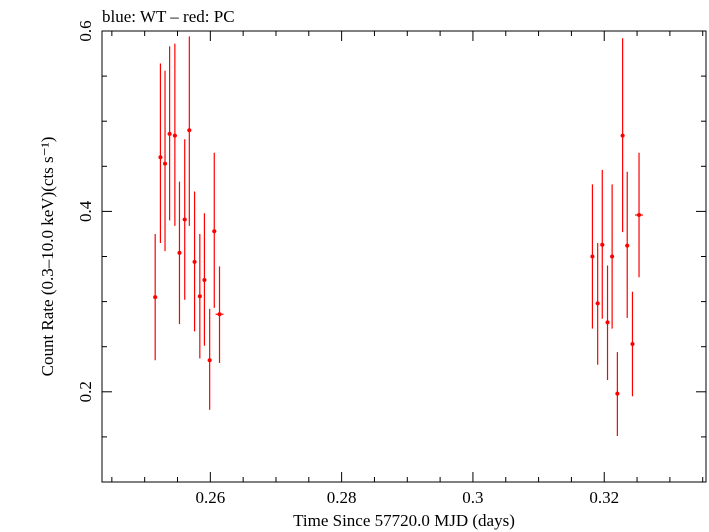  Describe the element at coordinates (47, 257) in the screenshot. I see `y-axis-label: Count Rate (0.3–10.0 keV)(cts s⁻¹)` at that location.